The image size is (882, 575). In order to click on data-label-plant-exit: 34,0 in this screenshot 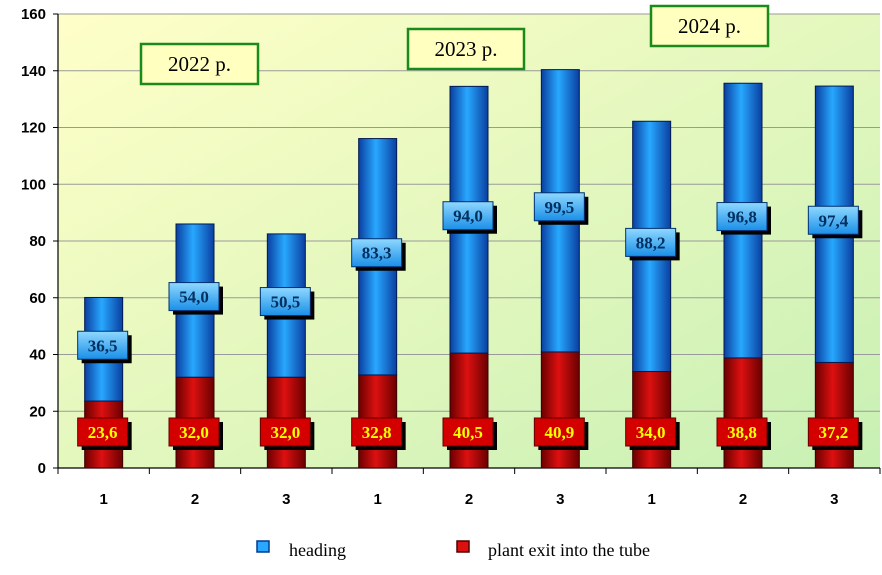, I will do `click(651, 432)`.